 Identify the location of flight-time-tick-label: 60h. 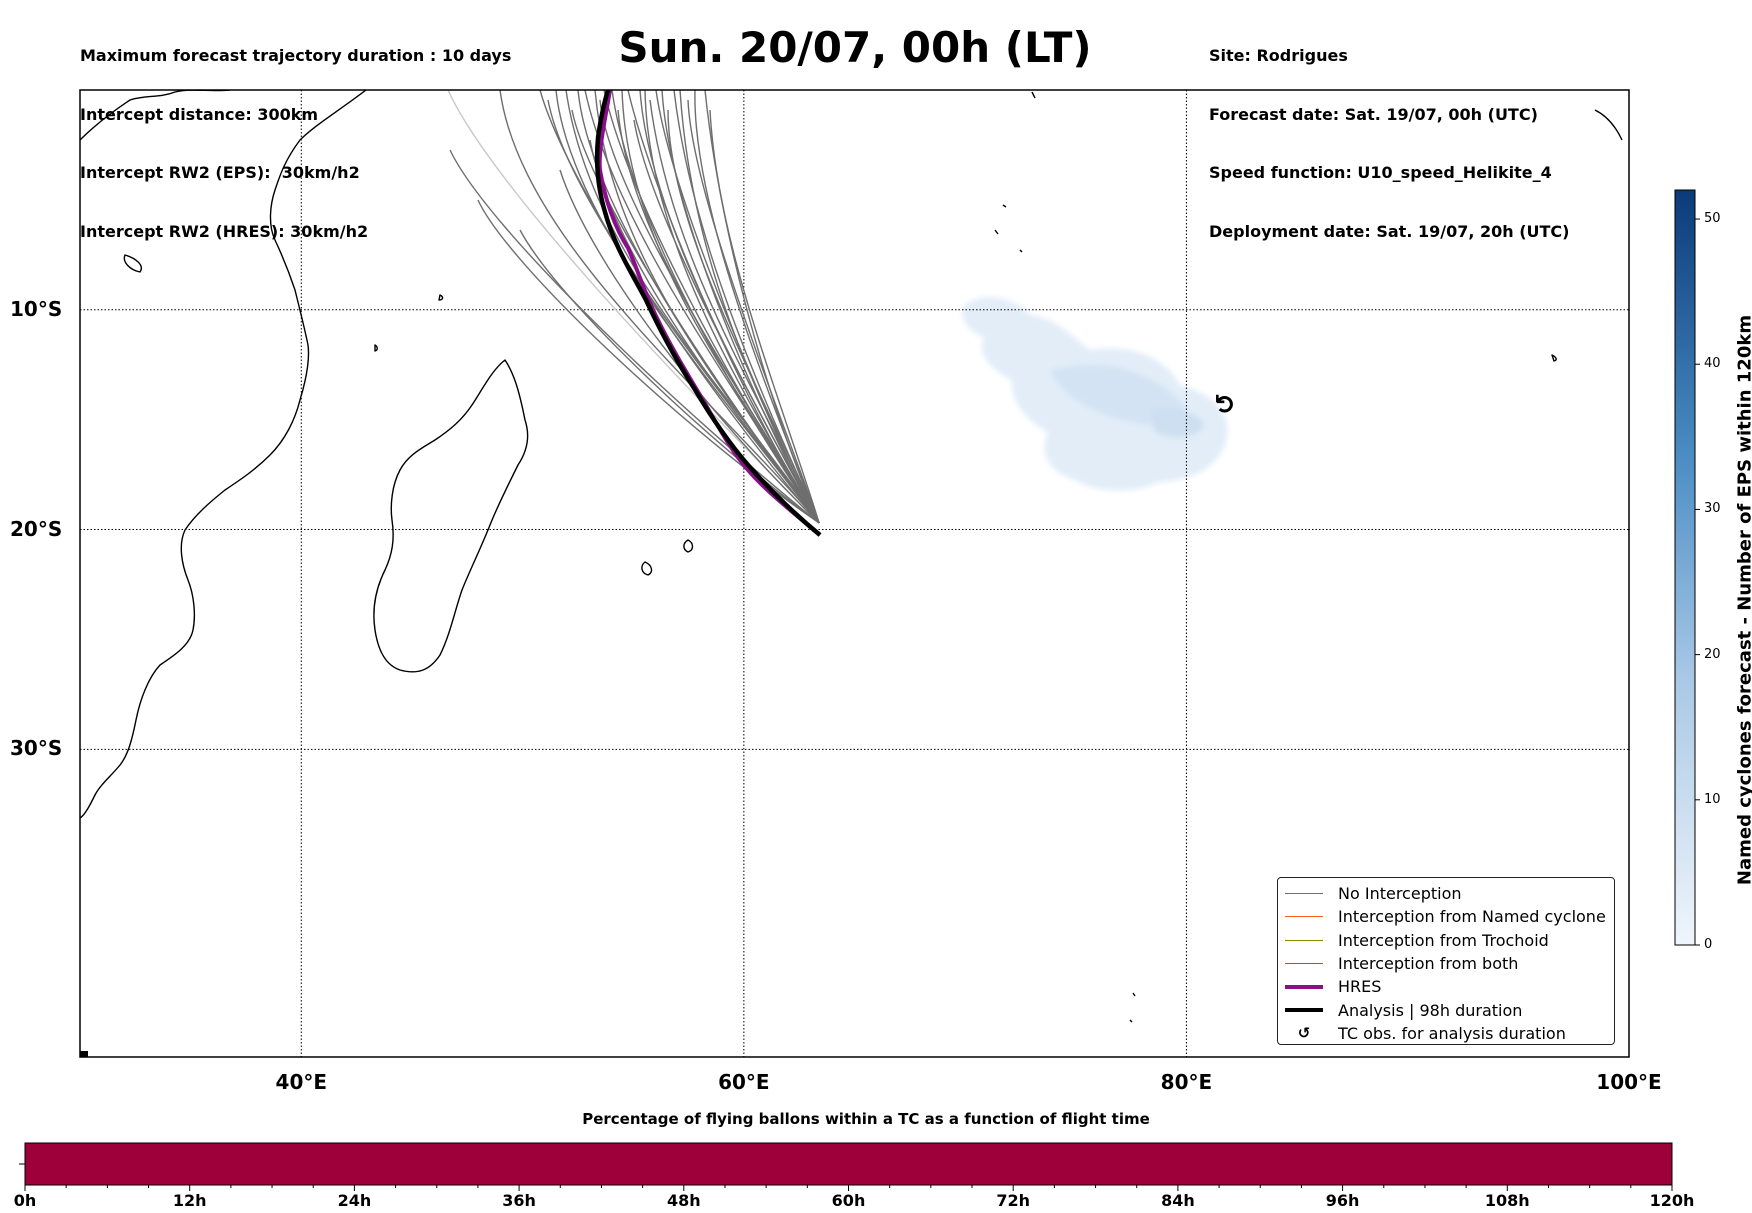
(848, 1200).